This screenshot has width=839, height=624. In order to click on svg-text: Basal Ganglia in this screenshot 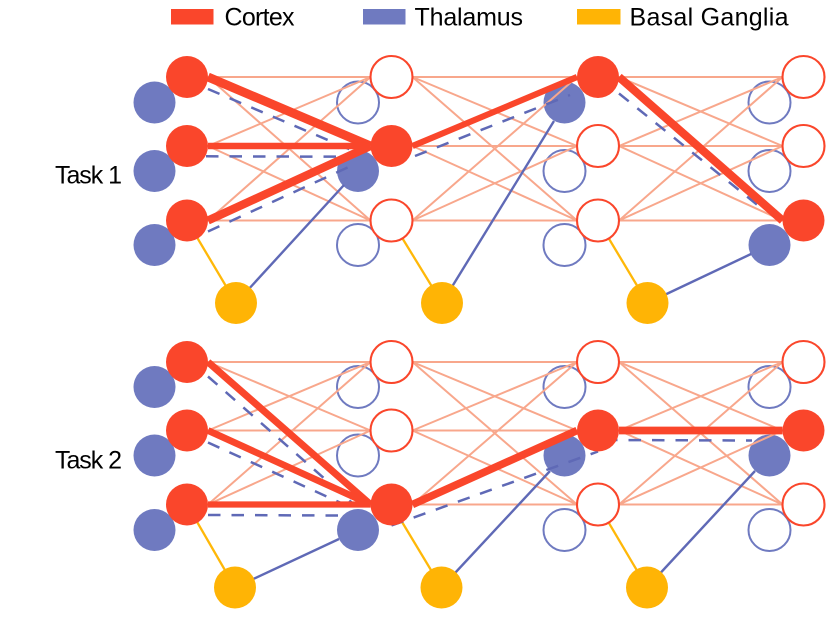, I will do `click(709, 17)`.